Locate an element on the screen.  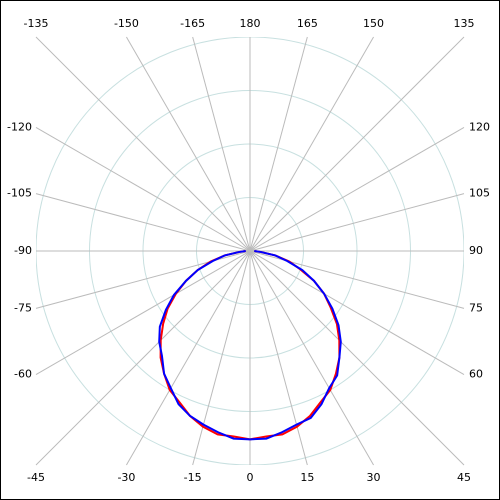
angle-label: 30 is located at coordinates (374, 477).